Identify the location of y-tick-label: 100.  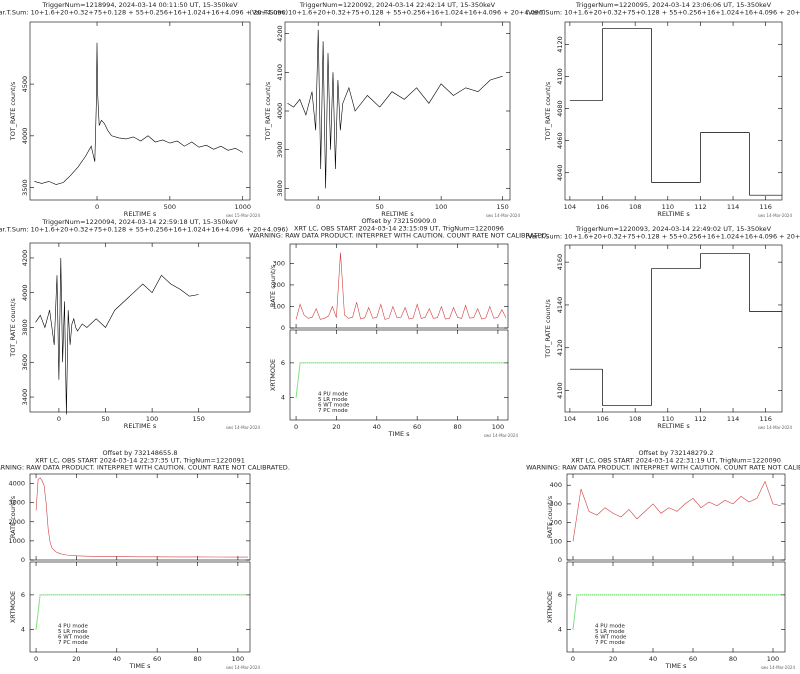
(556, 541).